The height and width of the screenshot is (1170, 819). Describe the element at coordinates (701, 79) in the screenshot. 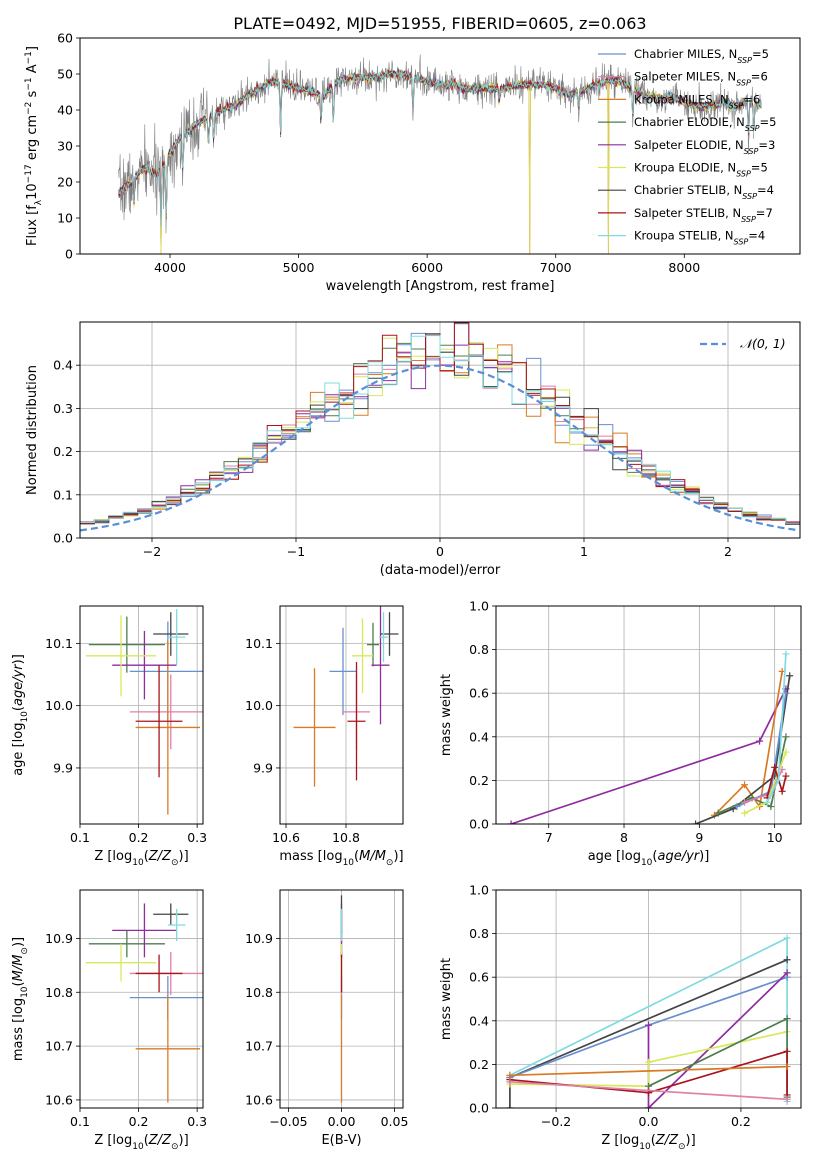

I see `legend-entry-salpeter-miles: Salpeter MILES, NSSP=6` at that location.